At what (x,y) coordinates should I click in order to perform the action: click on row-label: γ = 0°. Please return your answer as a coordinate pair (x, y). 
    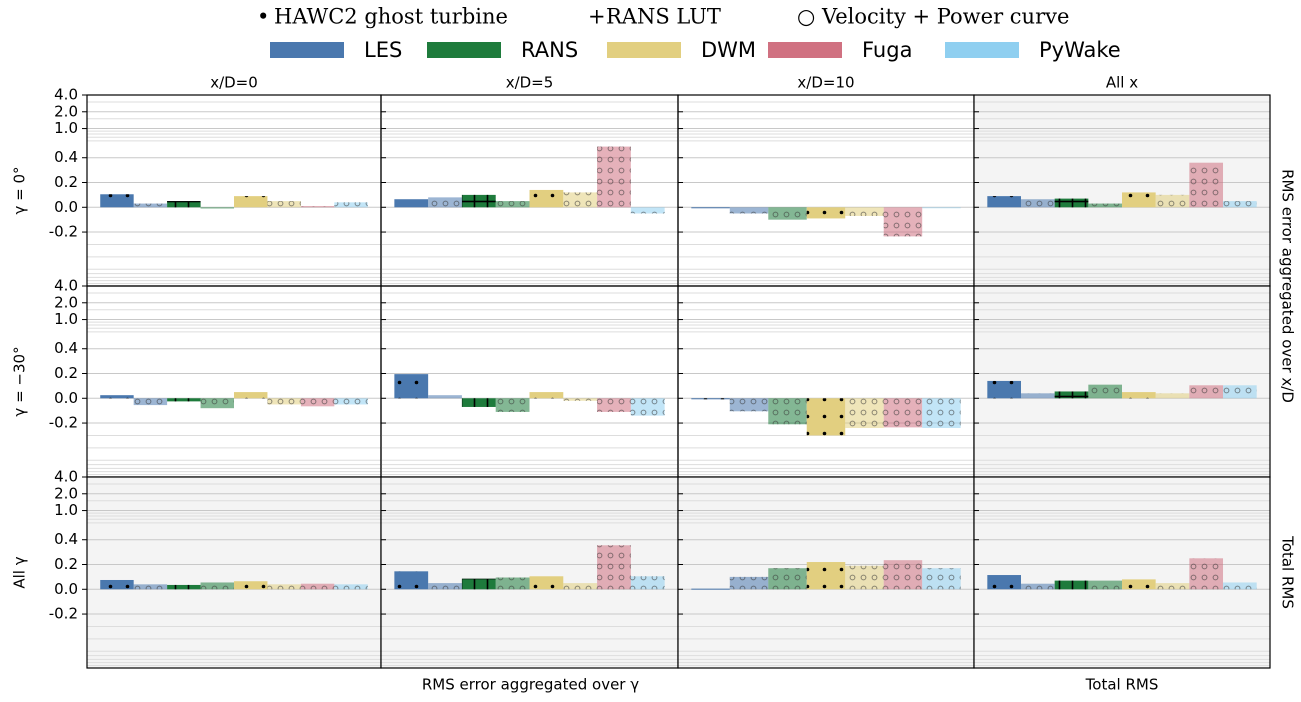
    Looking at the image, I should click on (20, 190).